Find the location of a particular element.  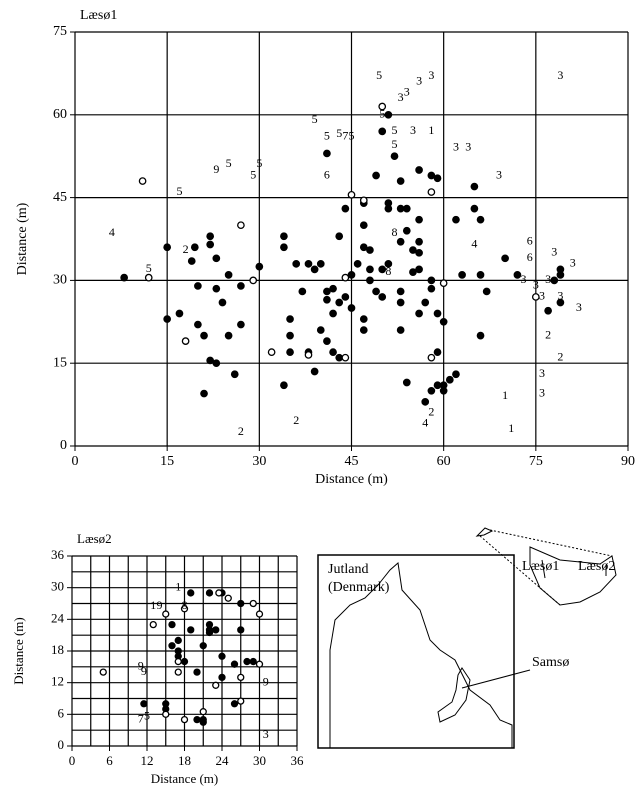

y-tick-label: 18 is located at coordinates (57, 649).